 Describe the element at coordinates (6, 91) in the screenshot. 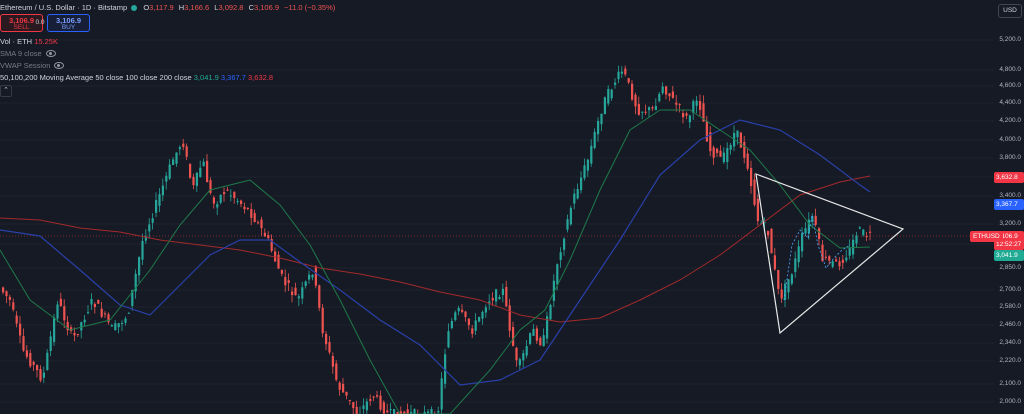

I see `chevron-up-icon: ⌃` at that location.